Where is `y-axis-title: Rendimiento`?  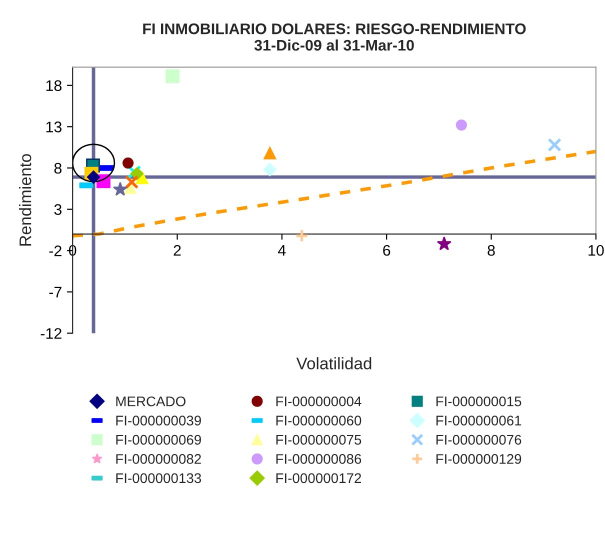
y-axis-title: Rendimiento is located at coordinates (25, 200).